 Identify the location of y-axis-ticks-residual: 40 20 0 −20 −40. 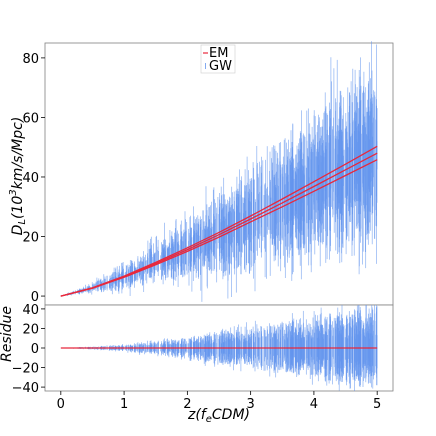
(28, 349).